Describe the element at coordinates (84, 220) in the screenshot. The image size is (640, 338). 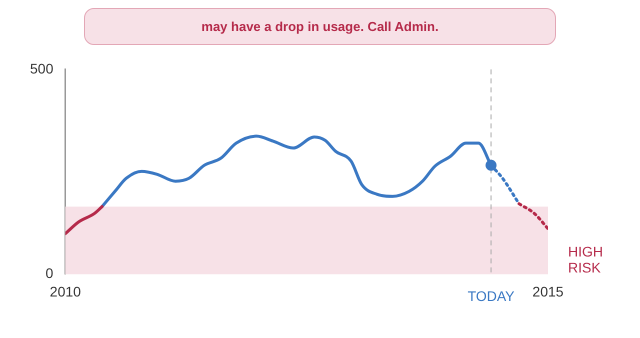
I see `line-series` at that location.